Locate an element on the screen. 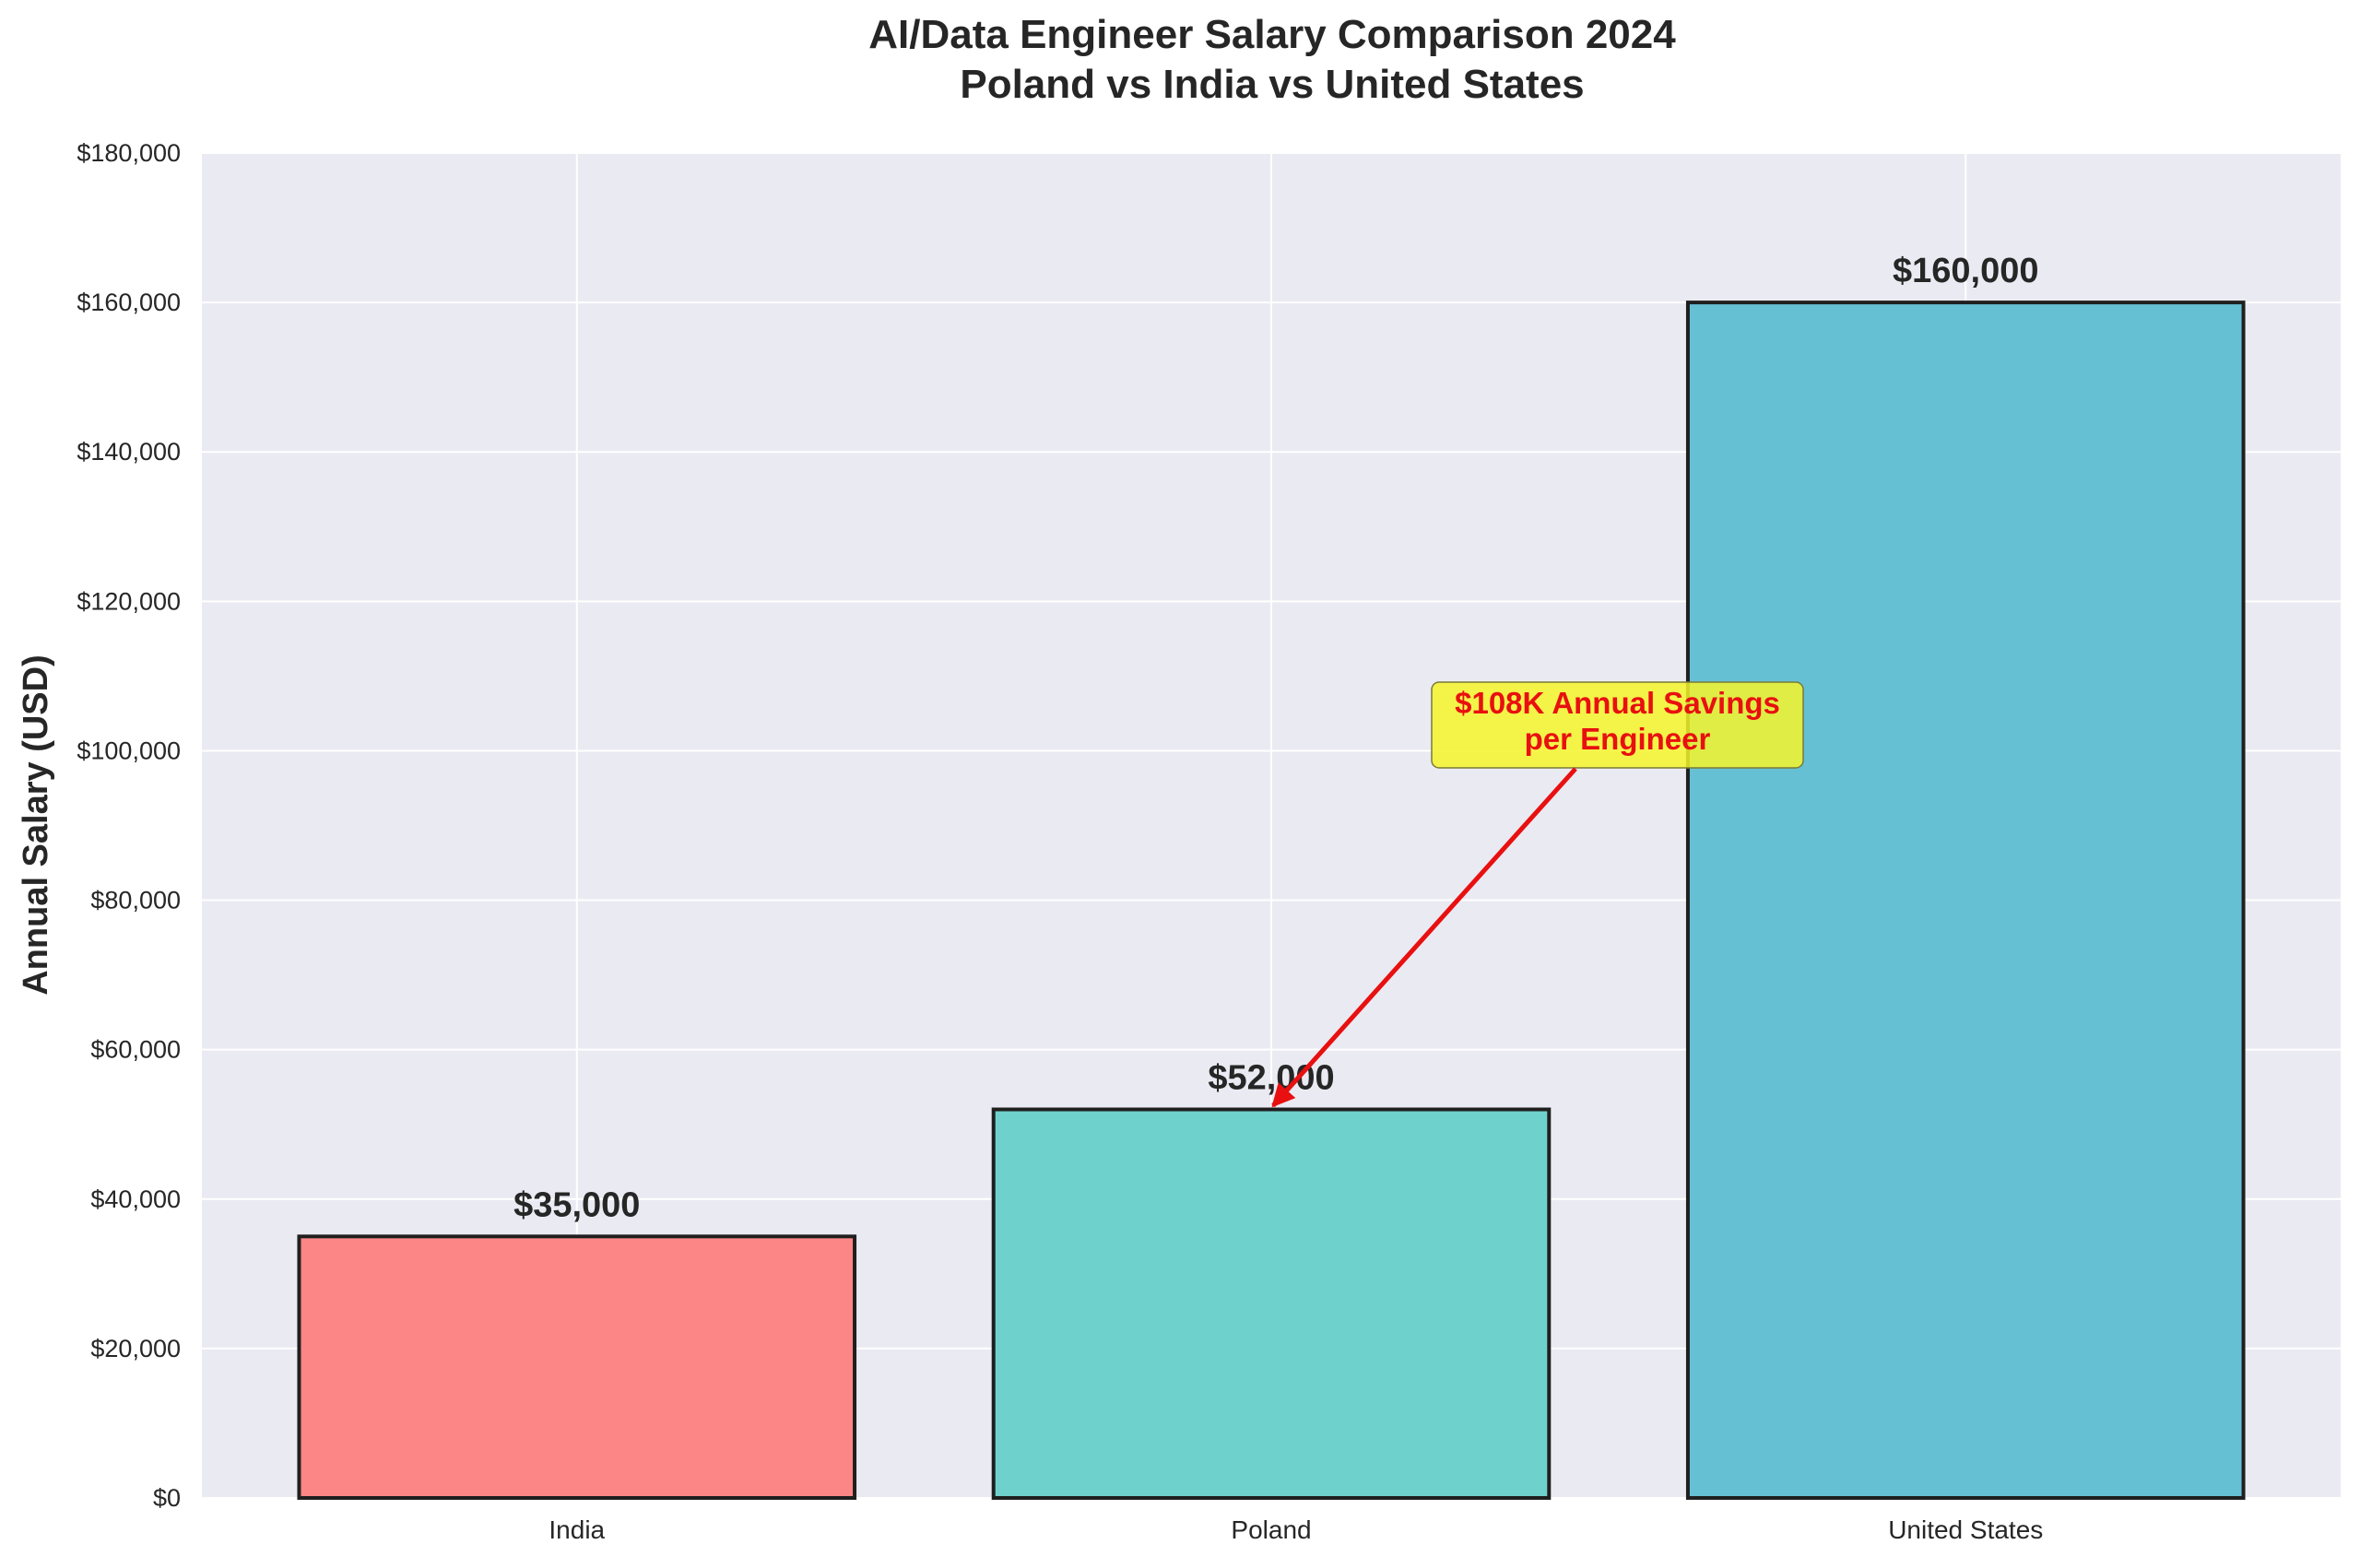 Image resolution: width=2360 pixels, height=1568 pixels. value-label: $35,000 is located at coordinates (576, 1204).